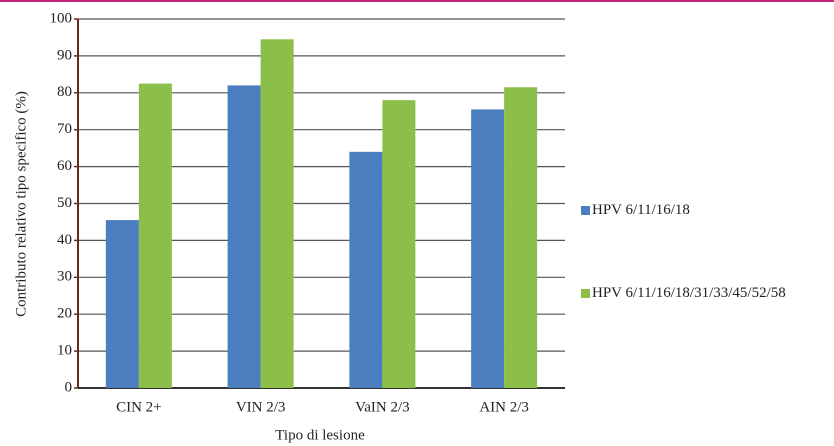 The image size is (834, 446). I want to click on y-tick-label: 20, so click(64, 314).